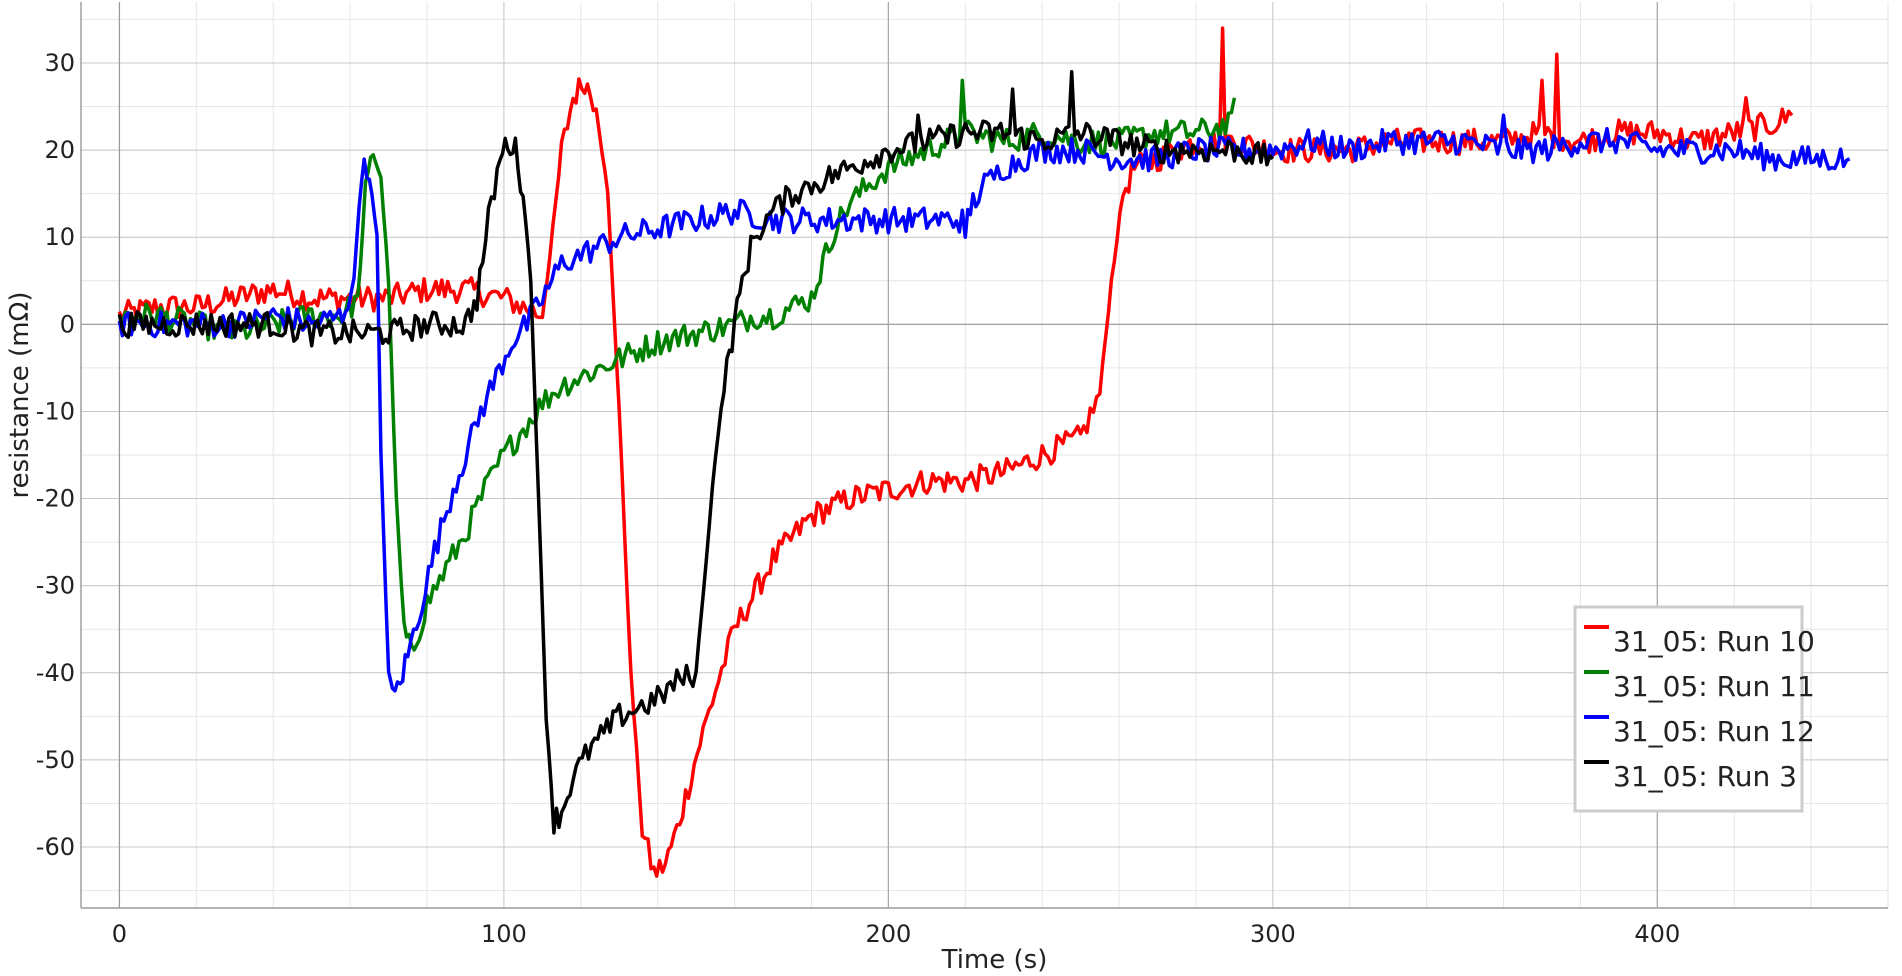  I want to click on y-tick-label: 10, so click(59, 237).